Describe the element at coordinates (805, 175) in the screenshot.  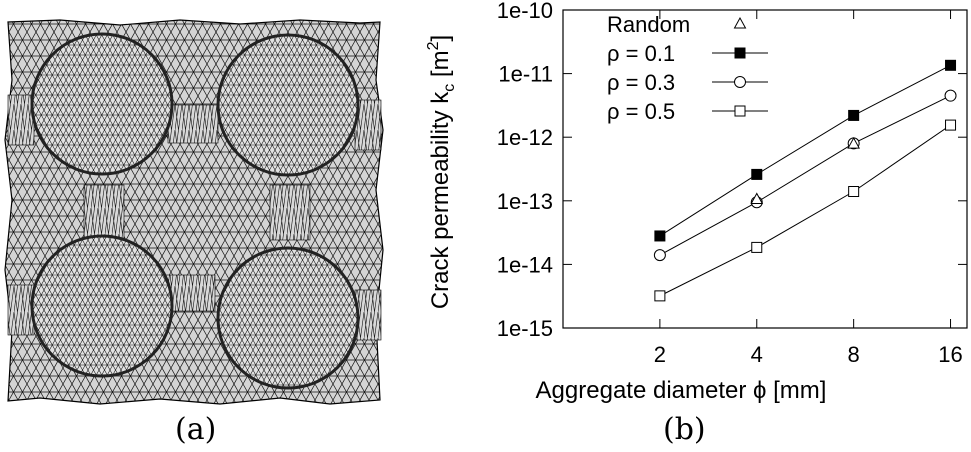
I see `series-2-line` at that location.